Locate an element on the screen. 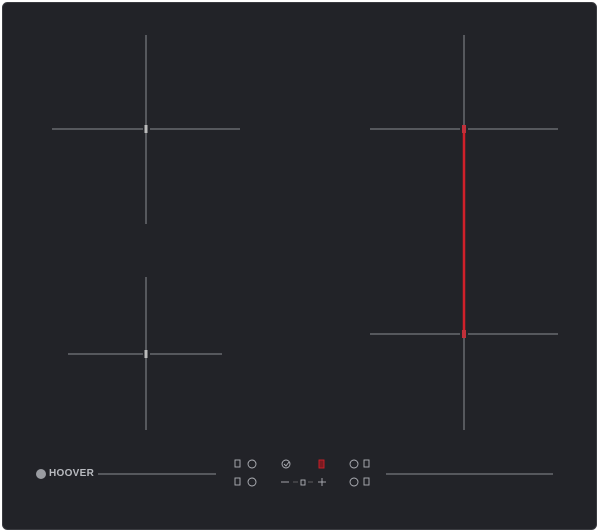  lock-icon is located at coordinates (303, 482).